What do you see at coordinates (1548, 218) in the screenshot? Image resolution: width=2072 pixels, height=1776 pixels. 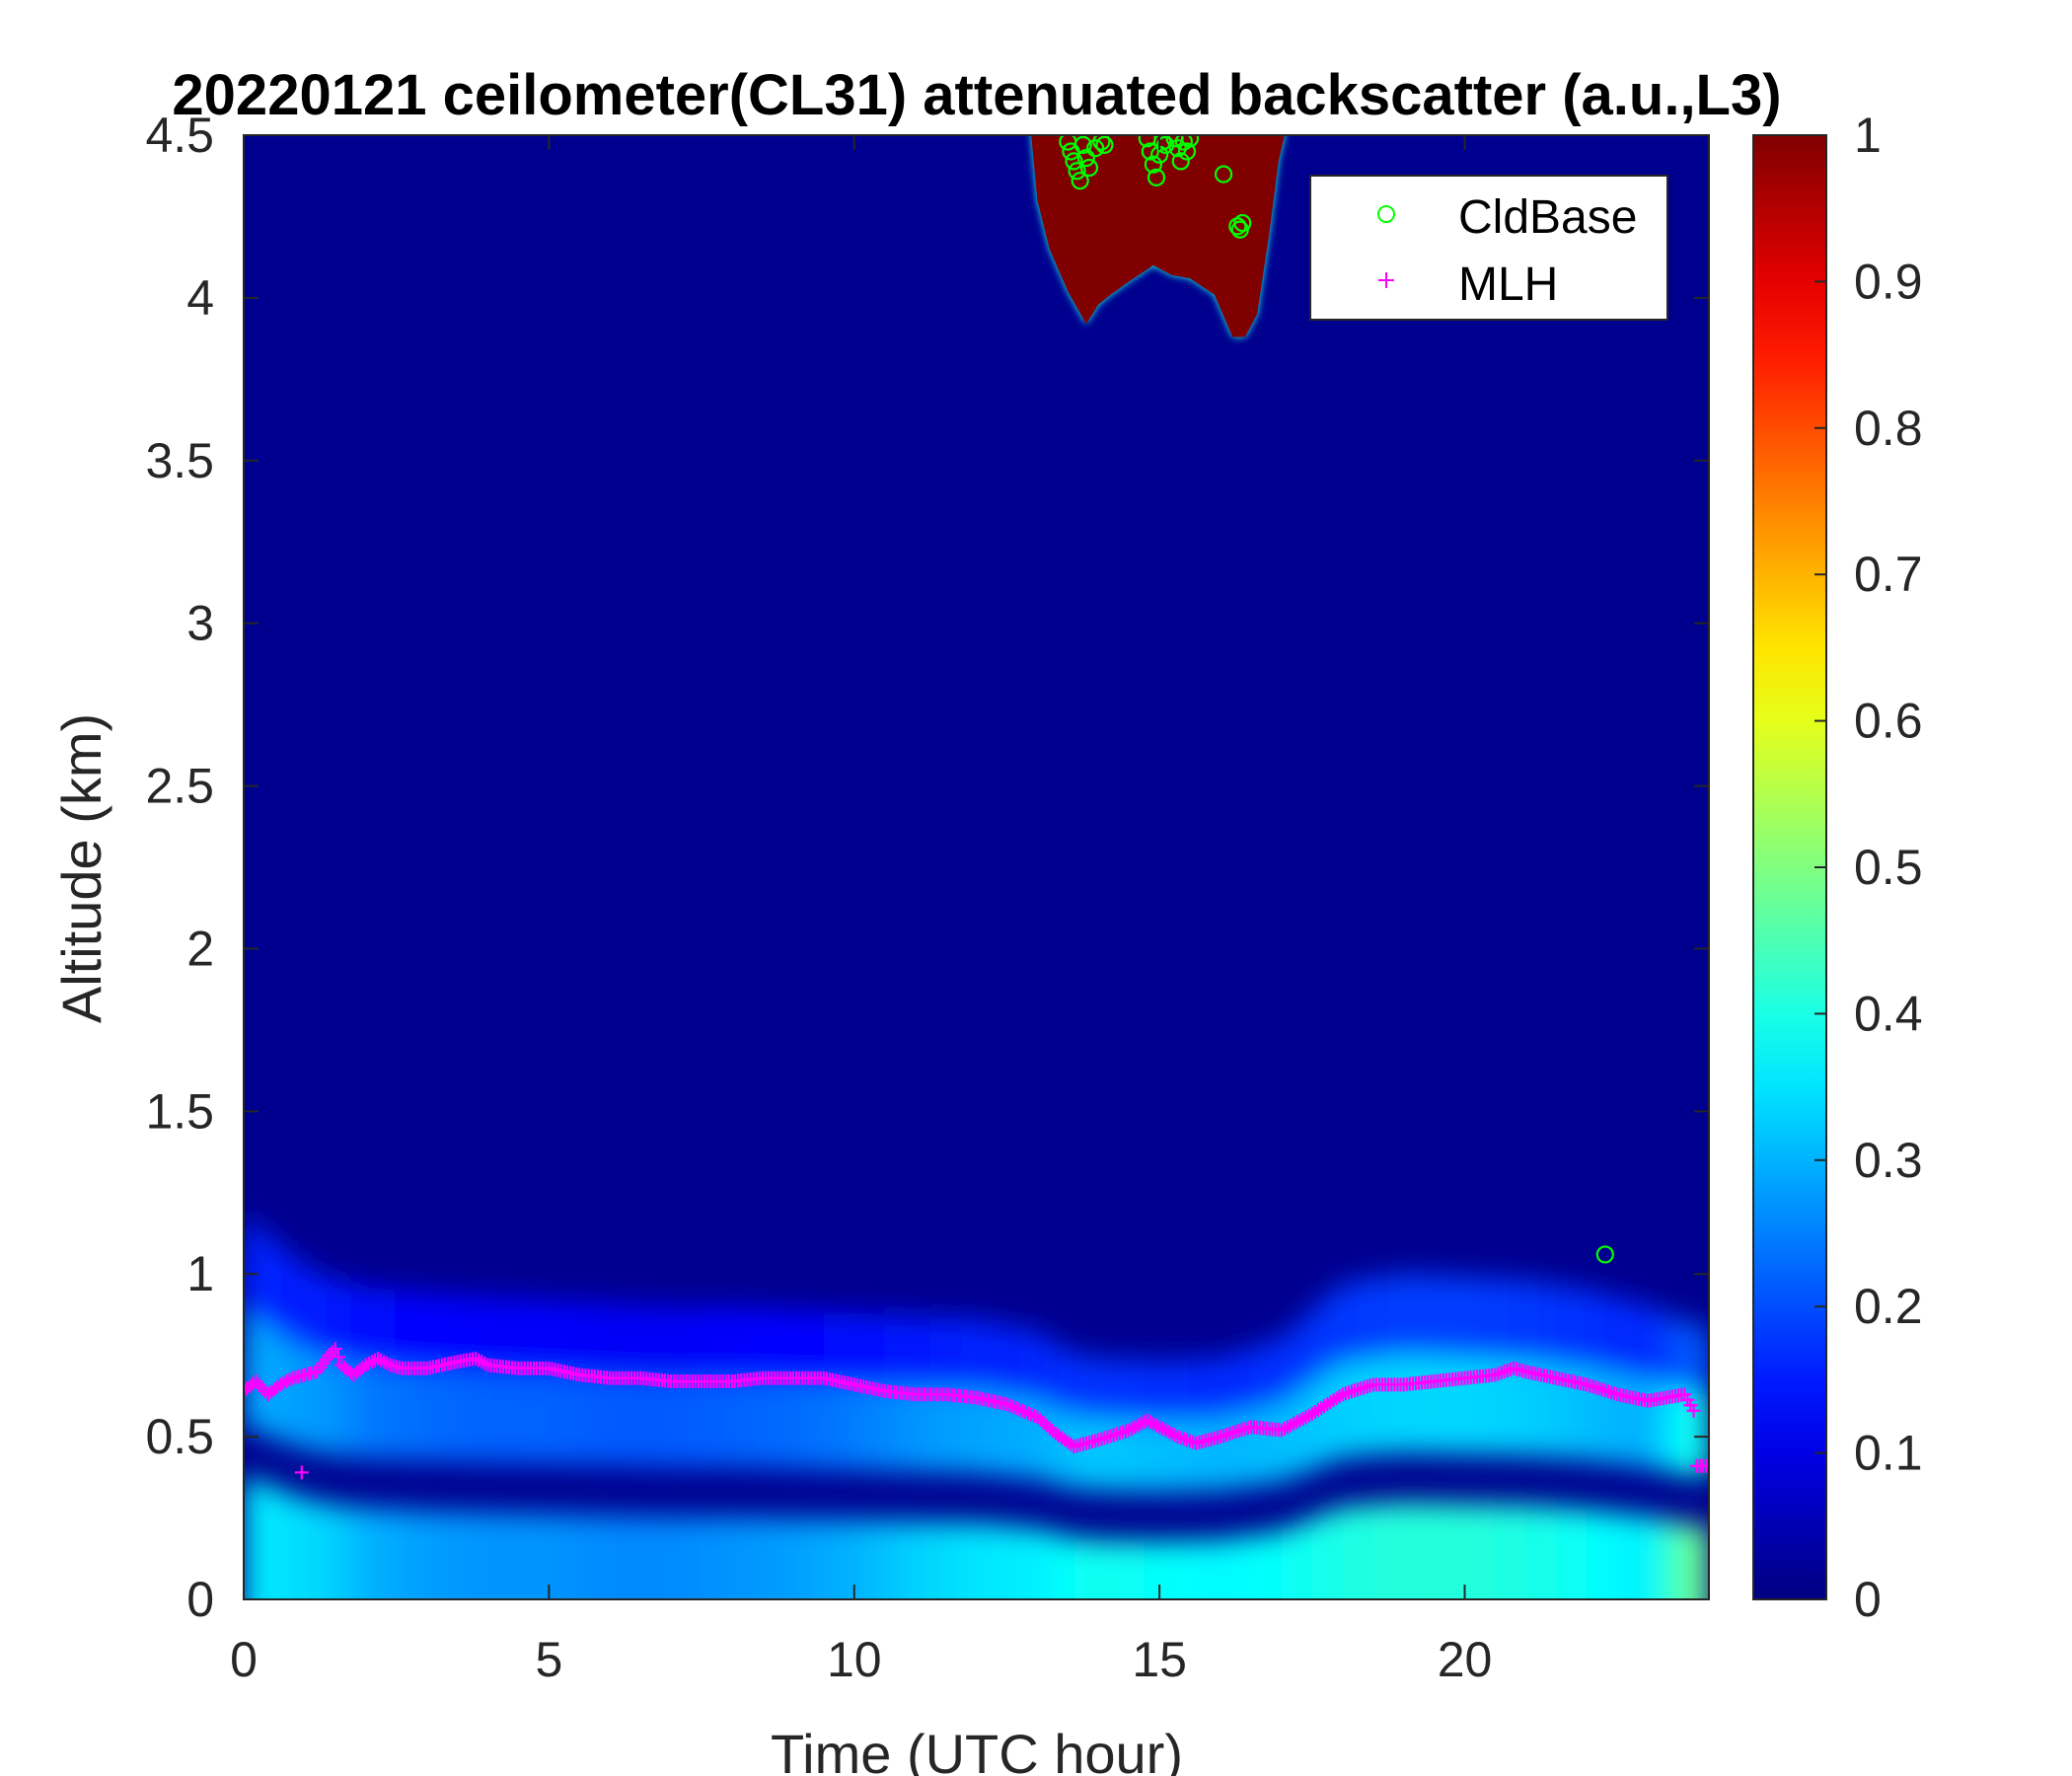 I see `legend-label-cldbase: CldBase` at bounding box center [1548, 218].